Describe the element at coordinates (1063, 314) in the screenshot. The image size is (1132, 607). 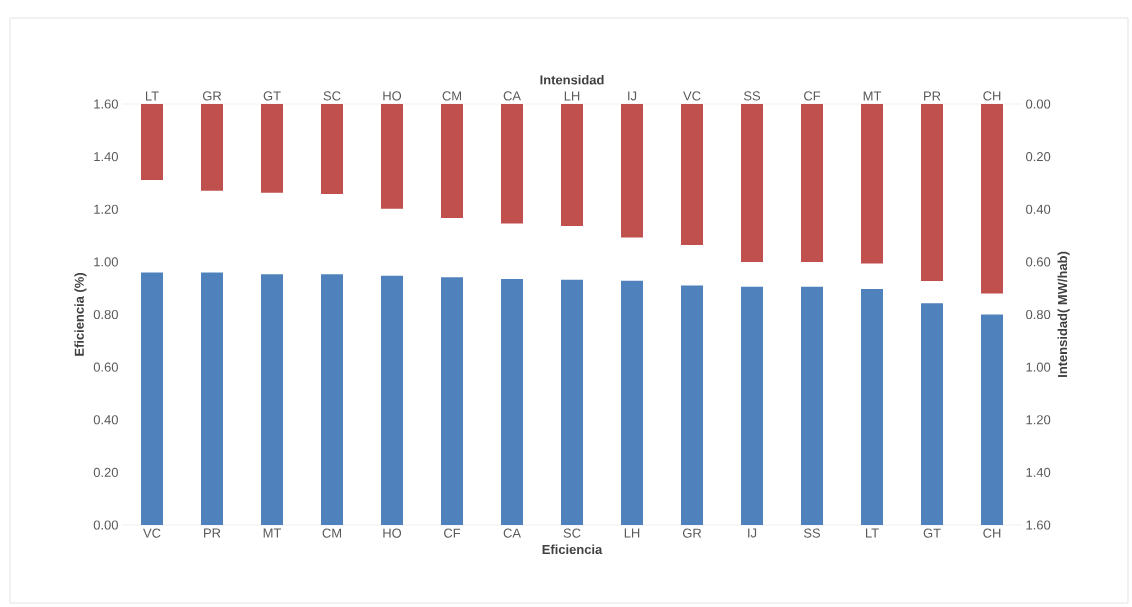
I see `y-axis-title: Intensidad( MW/hab)` at that location.